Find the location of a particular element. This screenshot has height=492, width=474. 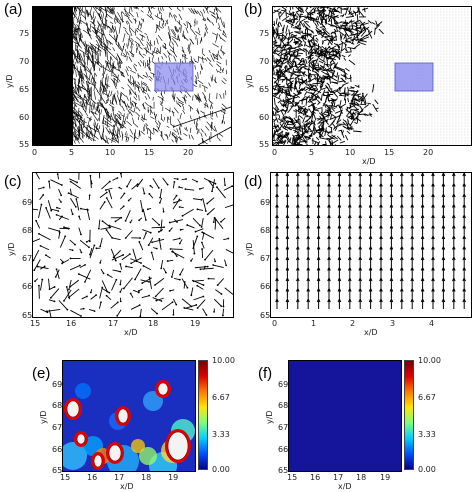

panel-d-ytick: 67 is located at coordinates (265, 258).